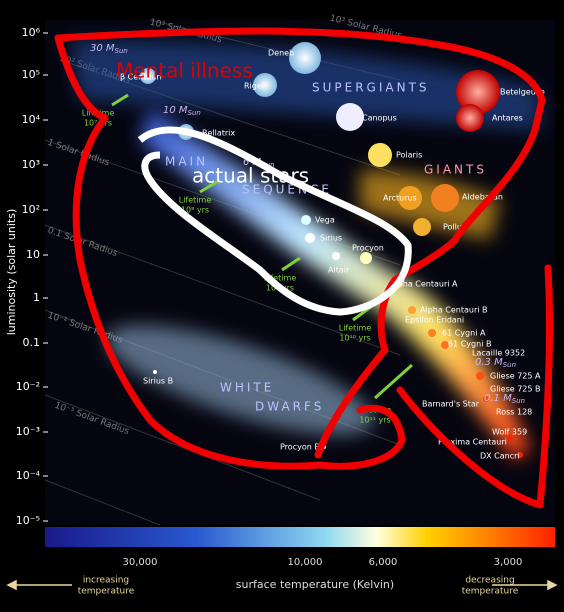 The width and height of the screenshot is (564, 612). I want to click on y-tick-label: 10, so click(33, 254).